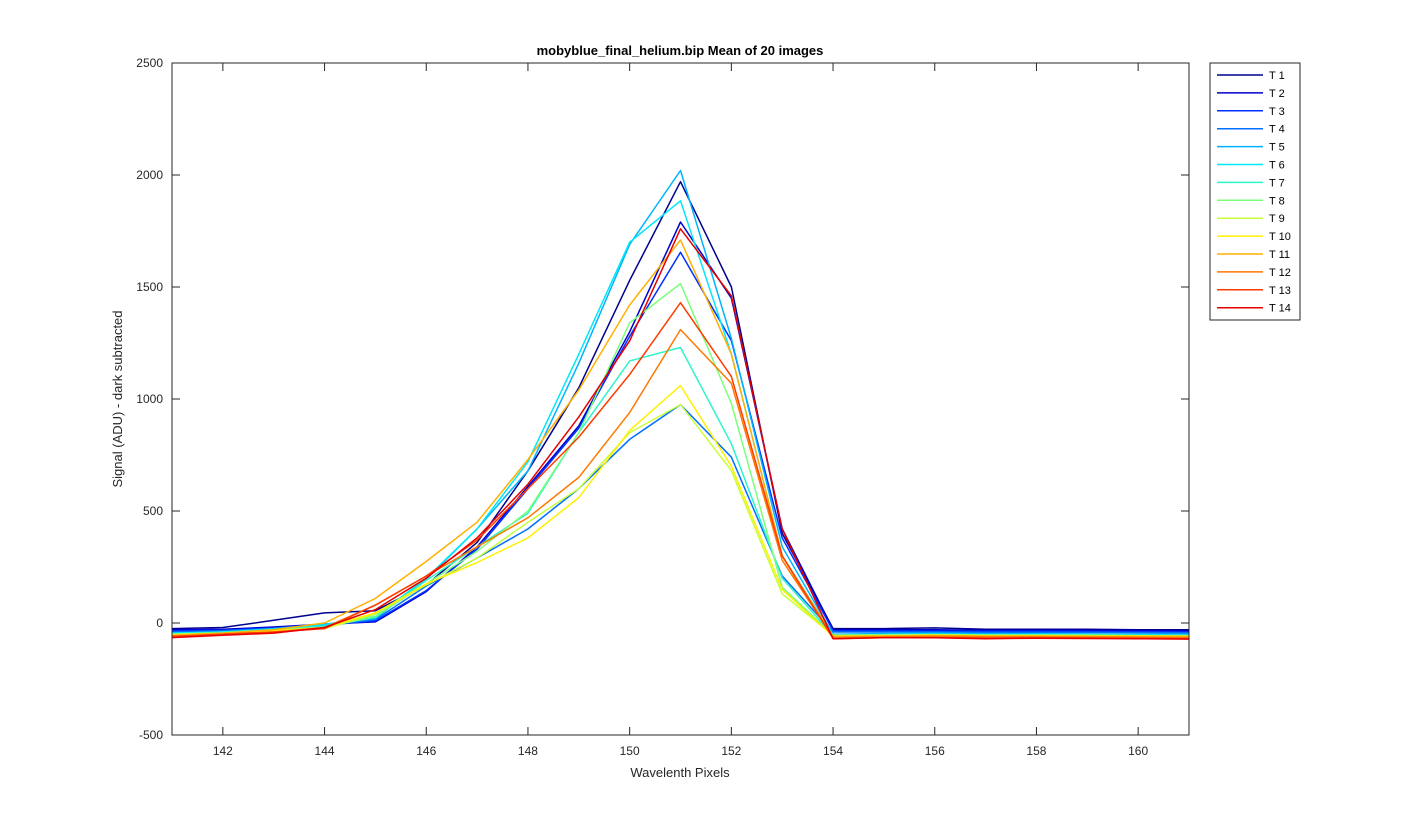  Describe the element at coordinates (1036, 751) in the screenshot. I see `x-tick-label: 158` at that location.